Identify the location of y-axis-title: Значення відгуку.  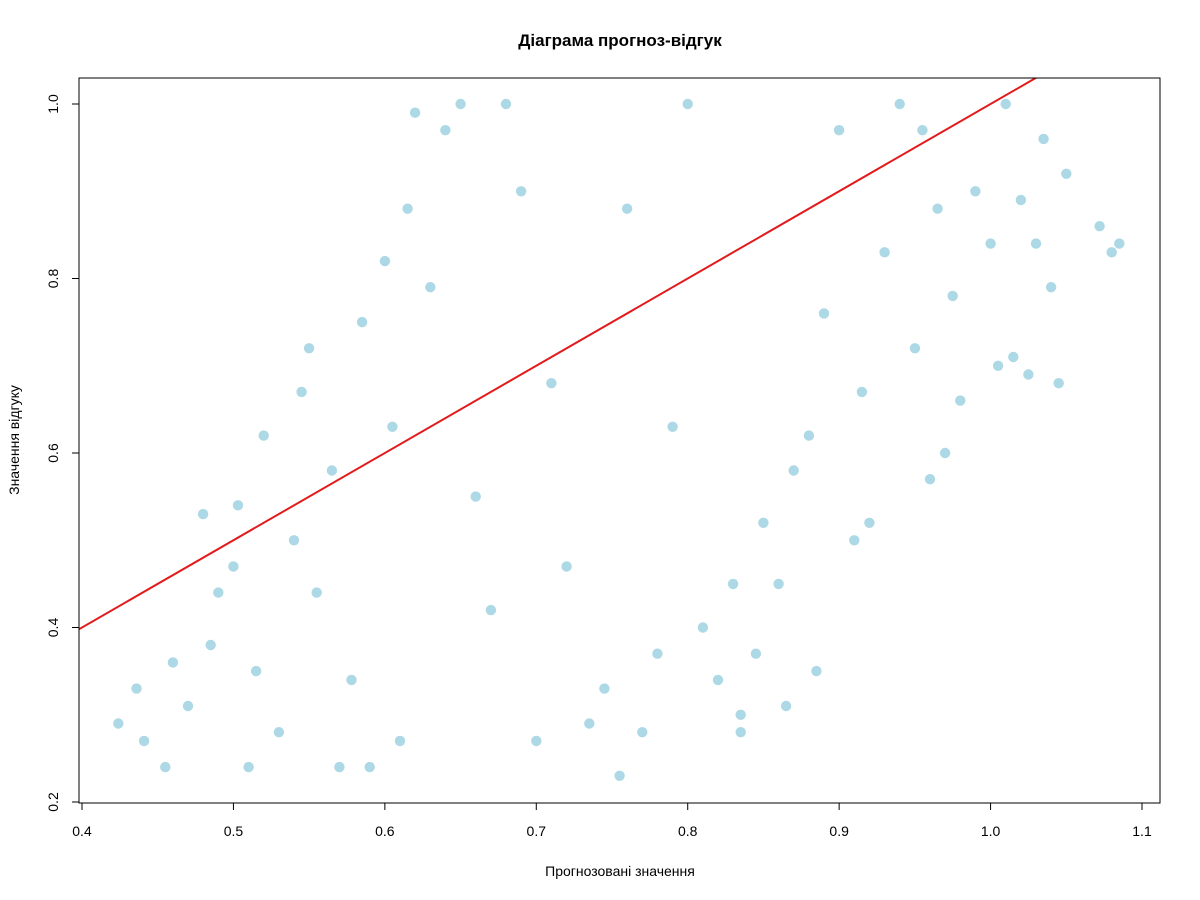
(14, 440).